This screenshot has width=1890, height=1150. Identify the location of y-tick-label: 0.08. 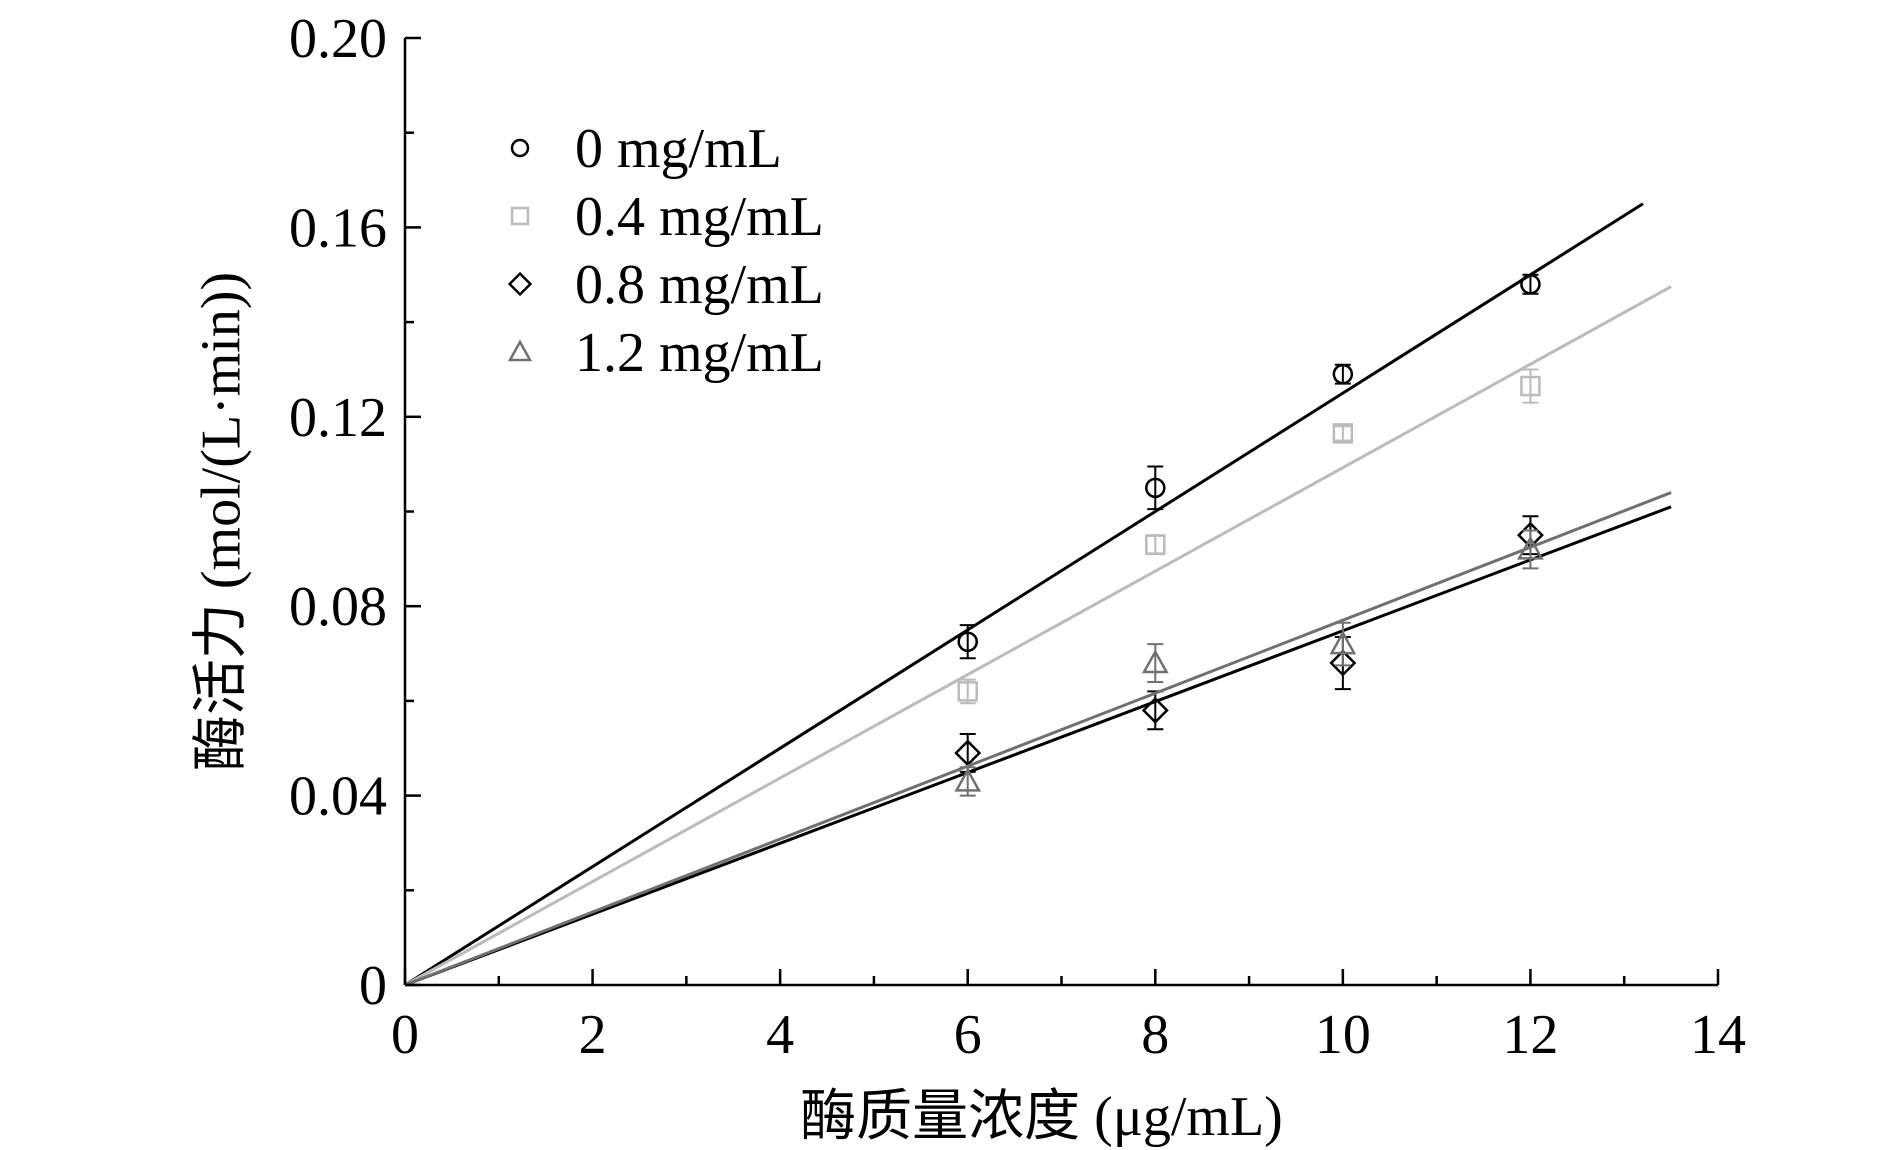
(338, 607).